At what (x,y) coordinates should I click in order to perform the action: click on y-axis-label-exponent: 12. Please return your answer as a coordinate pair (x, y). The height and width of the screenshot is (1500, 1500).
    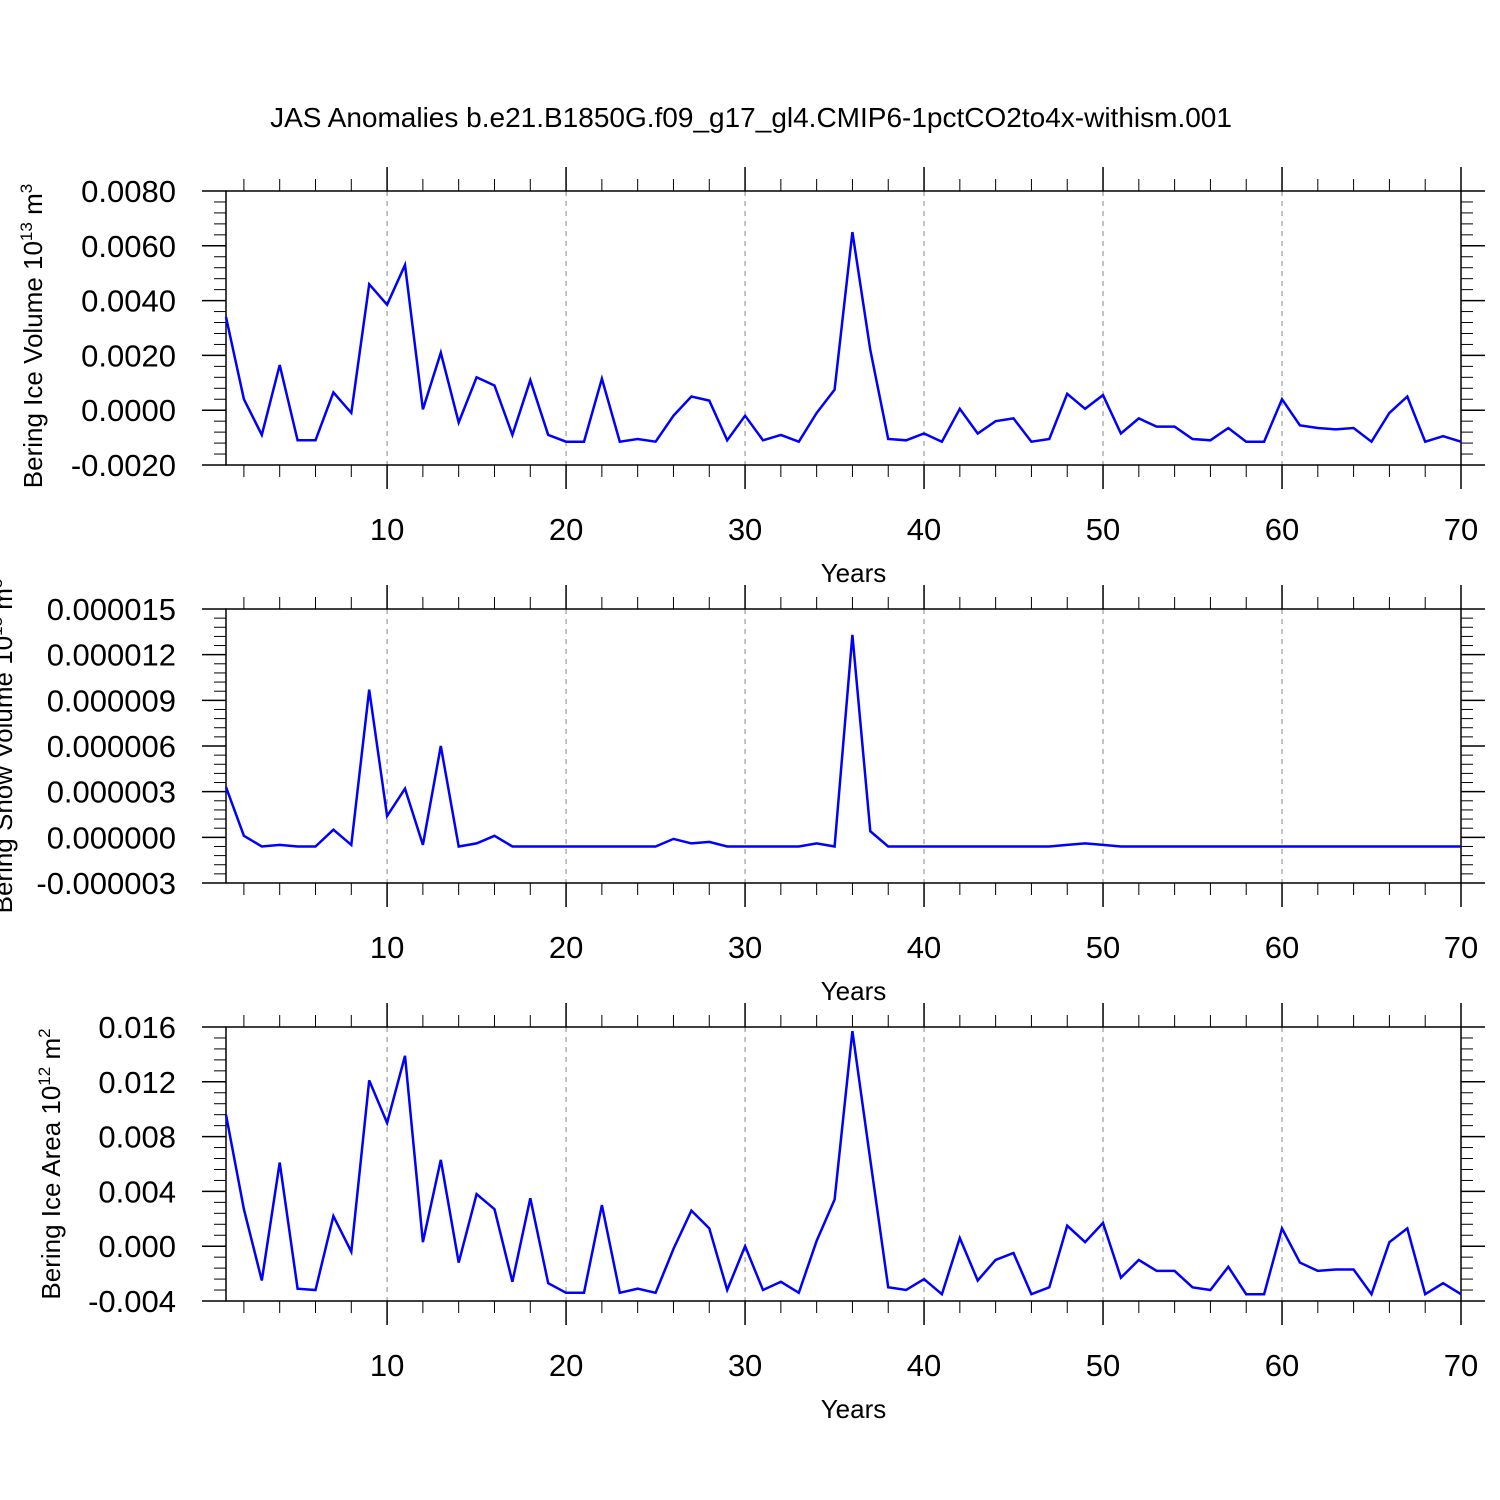
    Looking at the image, I should click on (44, 1076).